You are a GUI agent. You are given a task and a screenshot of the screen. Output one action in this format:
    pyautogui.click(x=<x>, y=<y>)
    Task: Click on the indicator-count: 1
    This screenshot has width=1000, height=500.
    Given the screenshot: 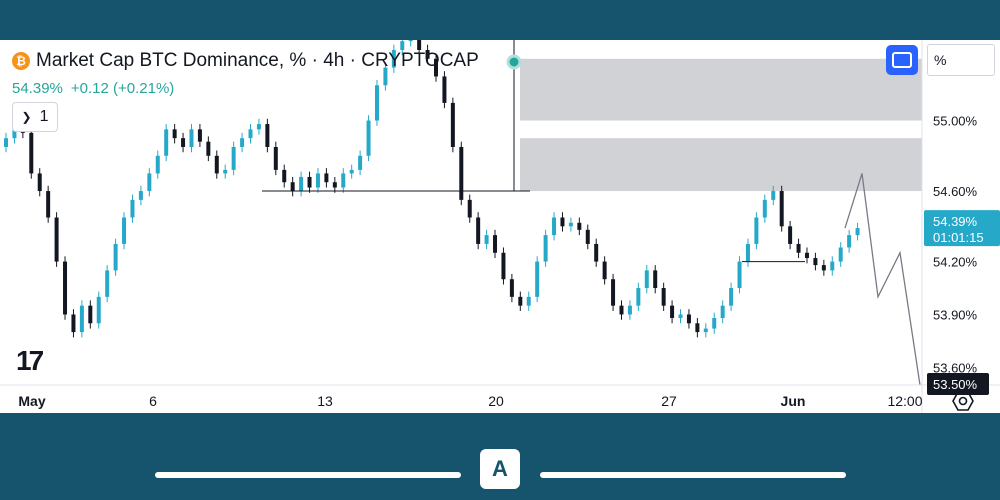 What is the action you would take?
    pyautogui.click(x=44, y=116)
    